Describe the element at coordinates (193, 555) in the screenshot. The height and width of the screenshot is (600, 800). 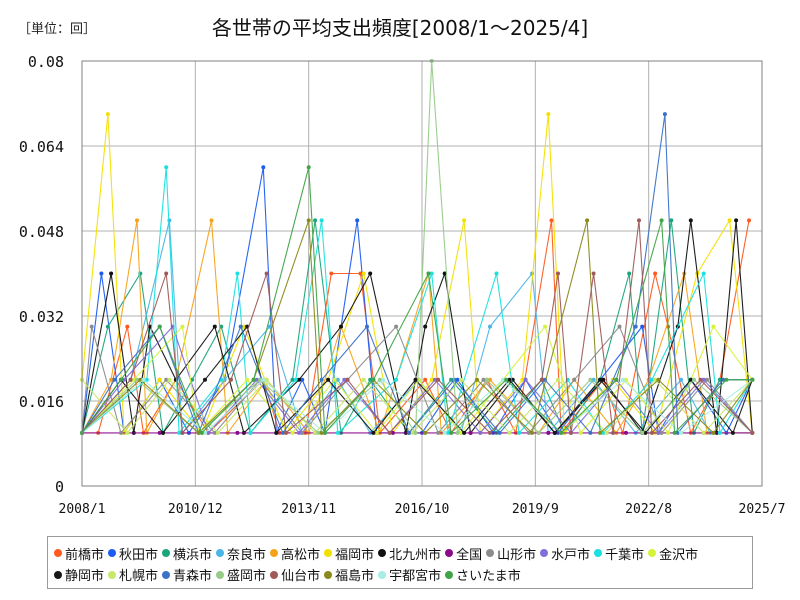
I see `legend-label: 横浜市` at that location.